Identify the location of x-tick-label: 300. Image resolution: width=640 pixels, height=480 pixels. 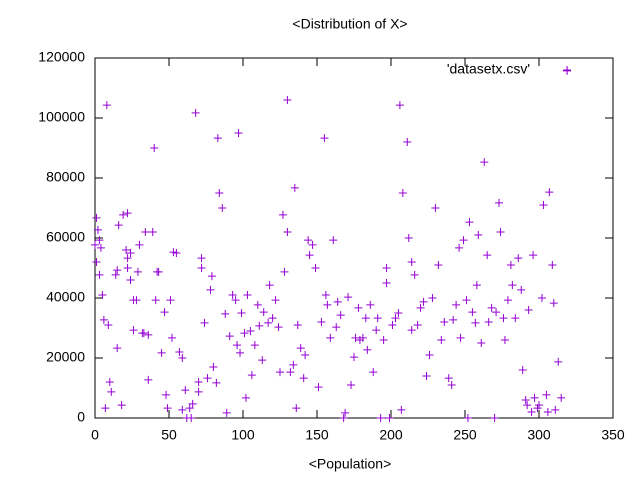
(539, 435).